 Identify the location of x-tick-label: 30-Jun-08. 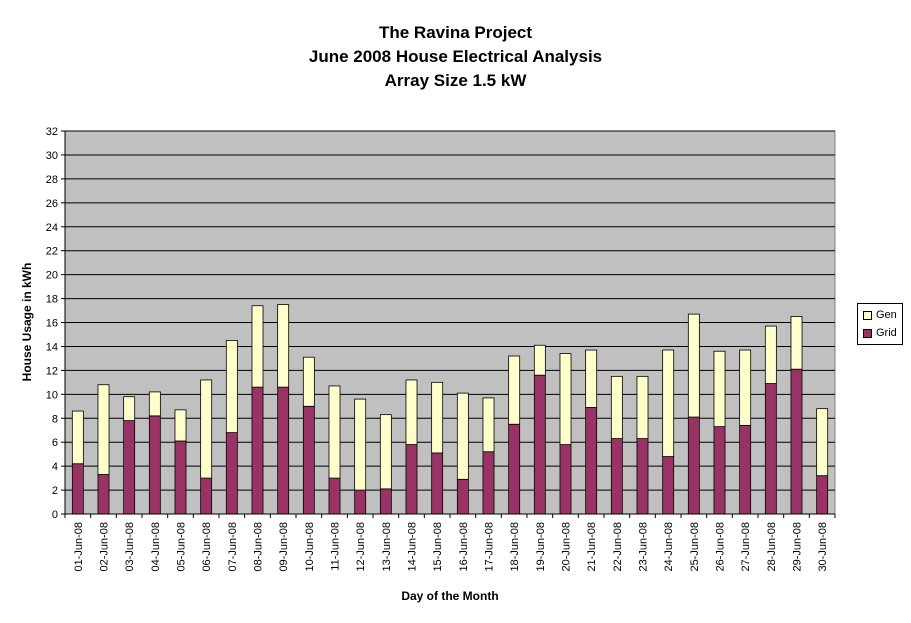
(823, 547).